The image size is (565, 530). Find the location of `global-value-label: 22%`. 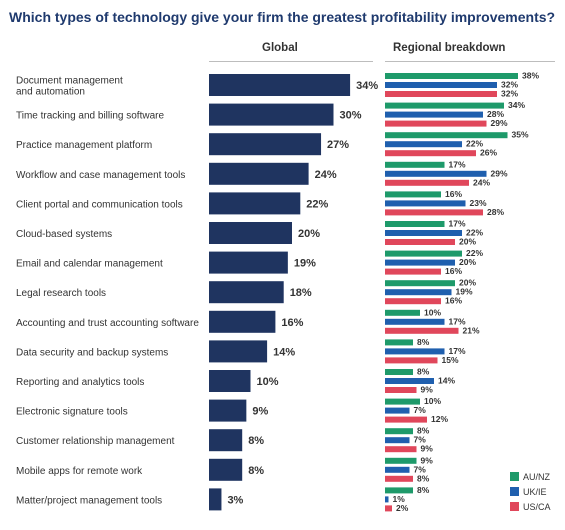

global-value-label: 22% is located at coordinates (317, 204).